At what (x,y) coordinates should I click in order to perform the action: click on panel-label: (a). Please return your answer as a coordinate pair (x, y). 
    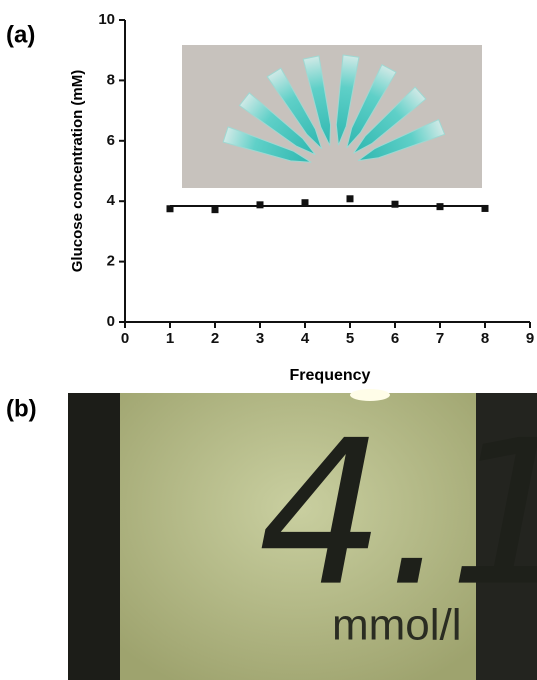
    Looking at the image, I should click on (20, 34).